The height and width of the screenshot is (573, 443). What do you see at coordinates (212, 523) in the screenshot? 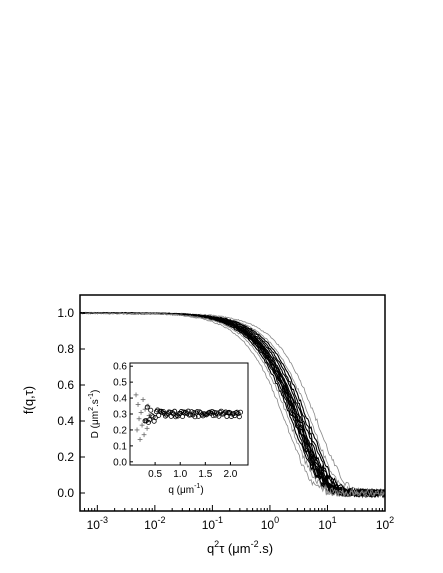
I see `main-x-tick-label: 10⁻¹` at bounding box center [212, 523].